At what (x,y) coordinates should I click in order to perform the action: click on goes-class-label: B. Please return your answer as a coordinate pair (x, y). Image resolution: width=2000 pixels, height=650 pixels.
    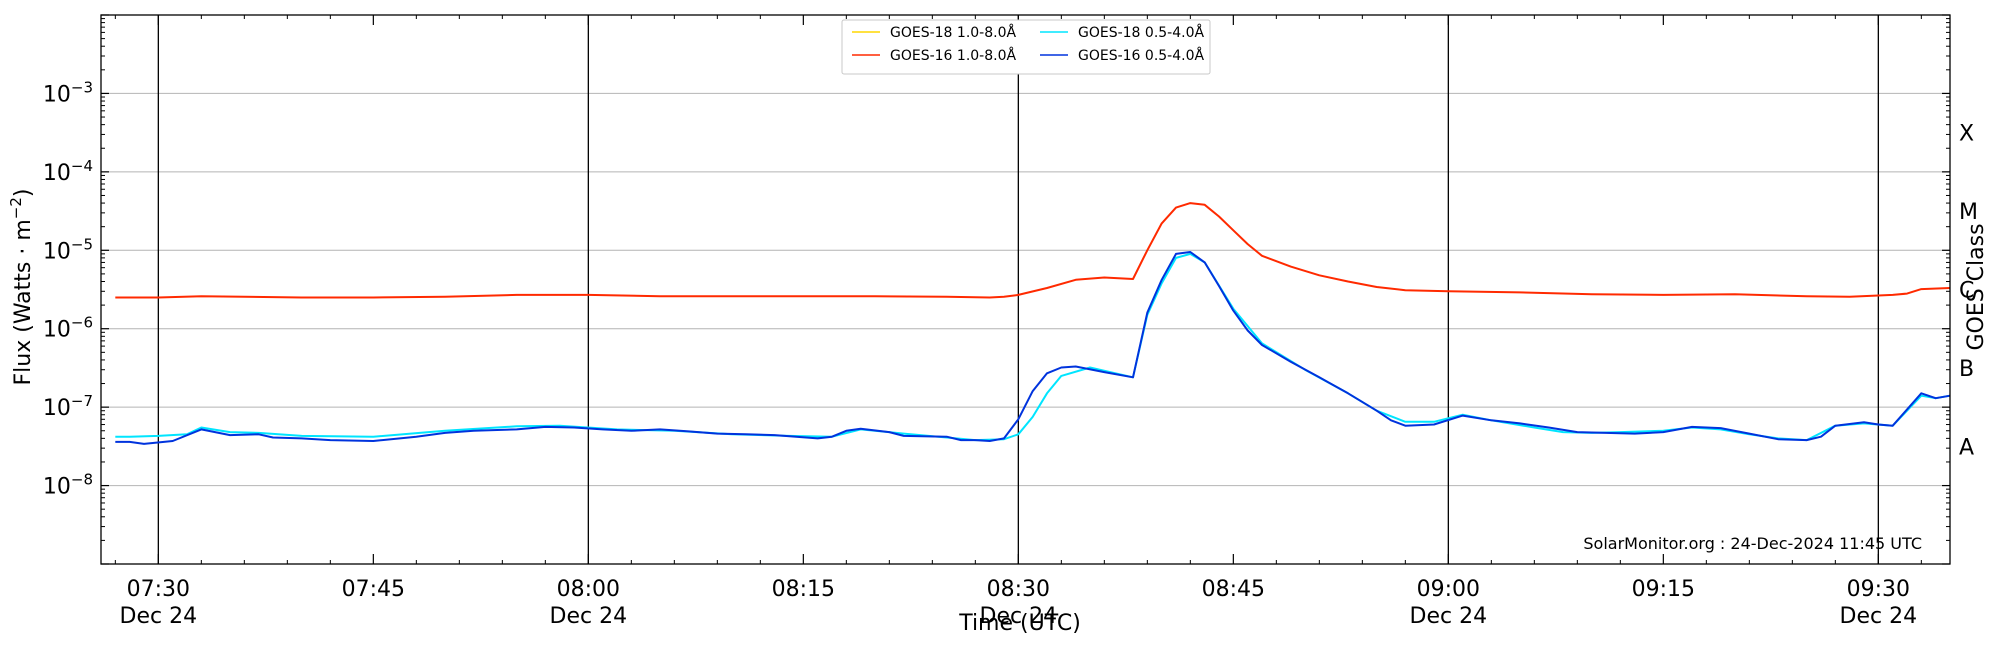
    Looking at the image, I should click on (1966, 369).